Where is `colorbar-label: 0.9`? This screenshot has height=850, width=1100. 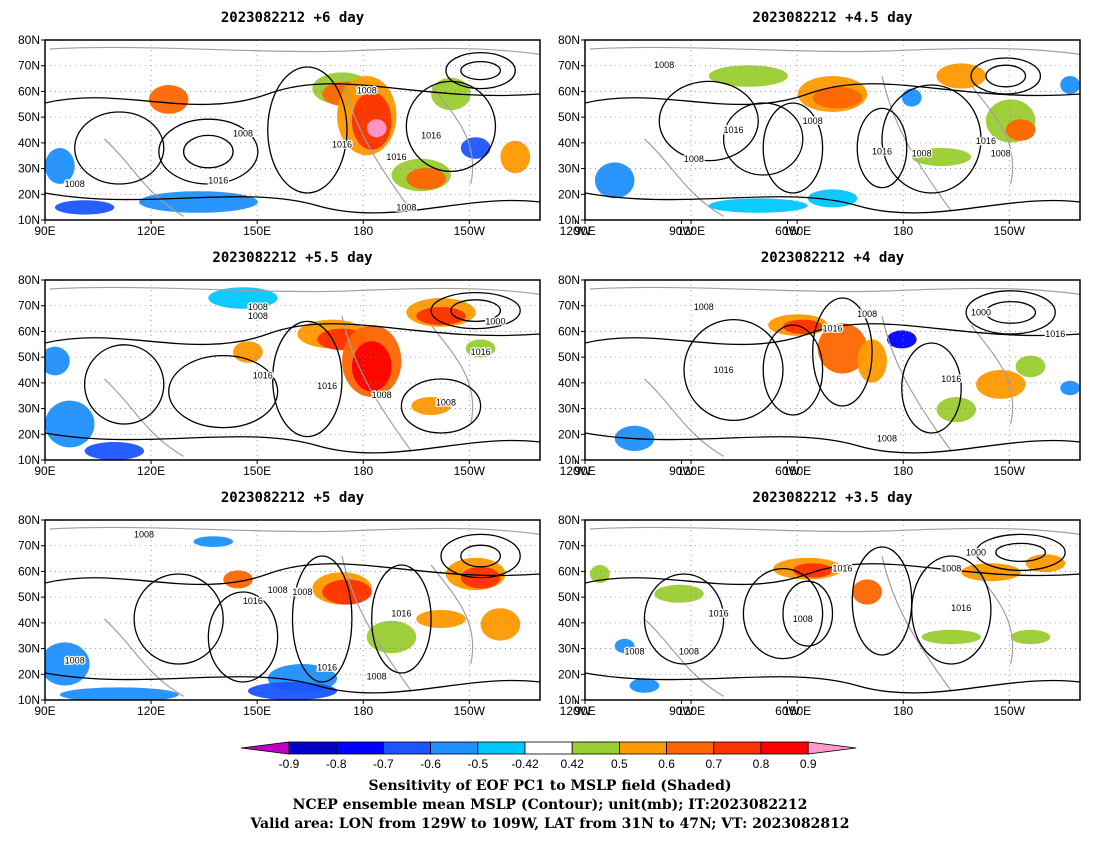
colorbar-label: 0.9 is located at coordinates (808, 764).